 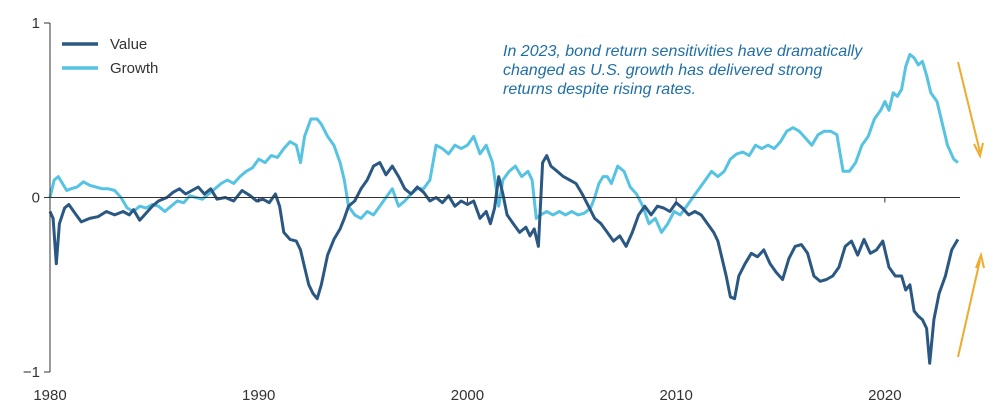 What do you see at coordinates (128, 44) in the screenshot?
I see `legend-label-value: Value` at bounding box center [128, 44].